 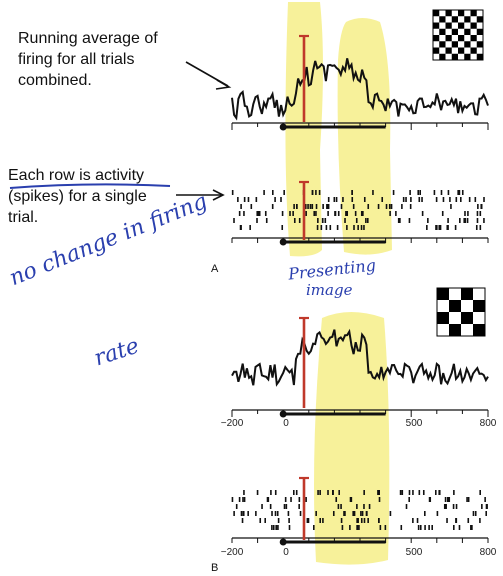 What do you see at coordinates (329, 290) in the screenshot?
I see `handwritten-image: image` at bounding box center [329, 290].